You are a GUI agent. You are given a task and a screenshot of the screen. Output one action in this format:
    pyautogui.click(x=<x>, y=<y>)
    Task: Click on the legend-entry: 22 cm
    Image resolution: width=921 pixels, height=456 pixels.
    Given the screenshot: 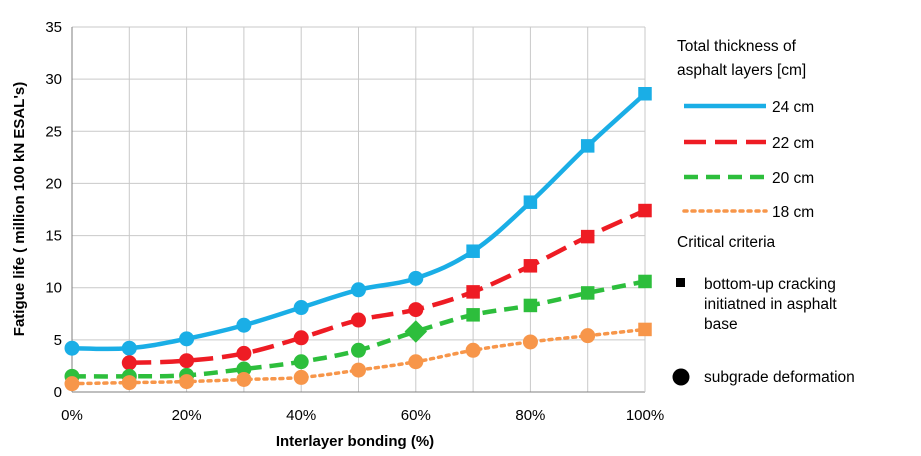 What is the action you would take?
    pyautogui.click(x=749, y=143)
    